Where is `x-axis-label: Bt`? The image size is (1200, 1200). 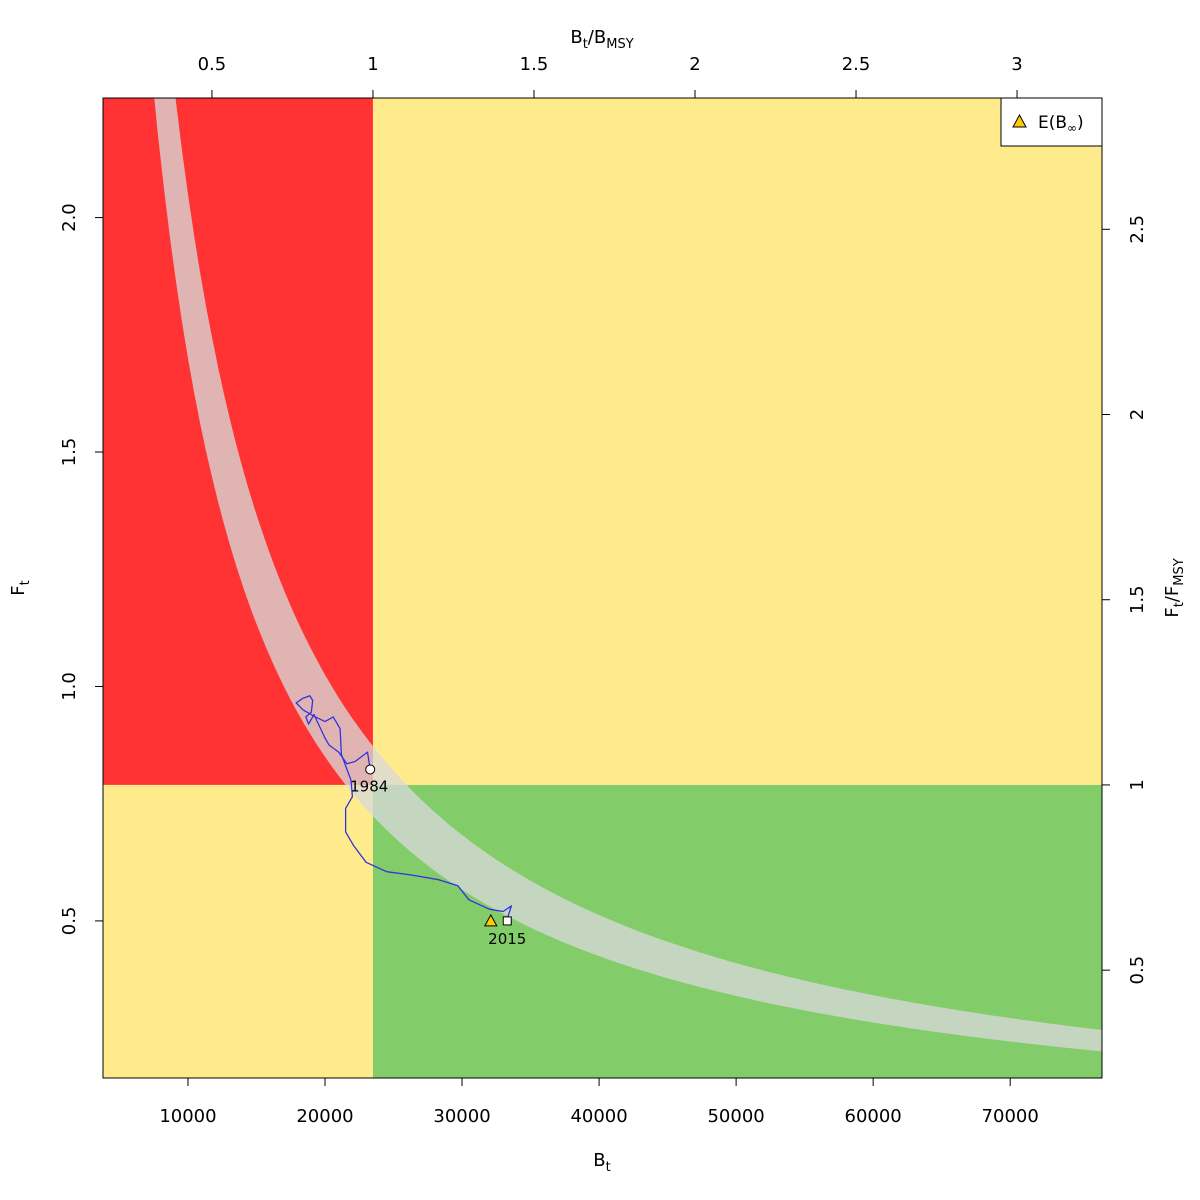 x-axis-label: Bt is located at coordinates (601, 1162).